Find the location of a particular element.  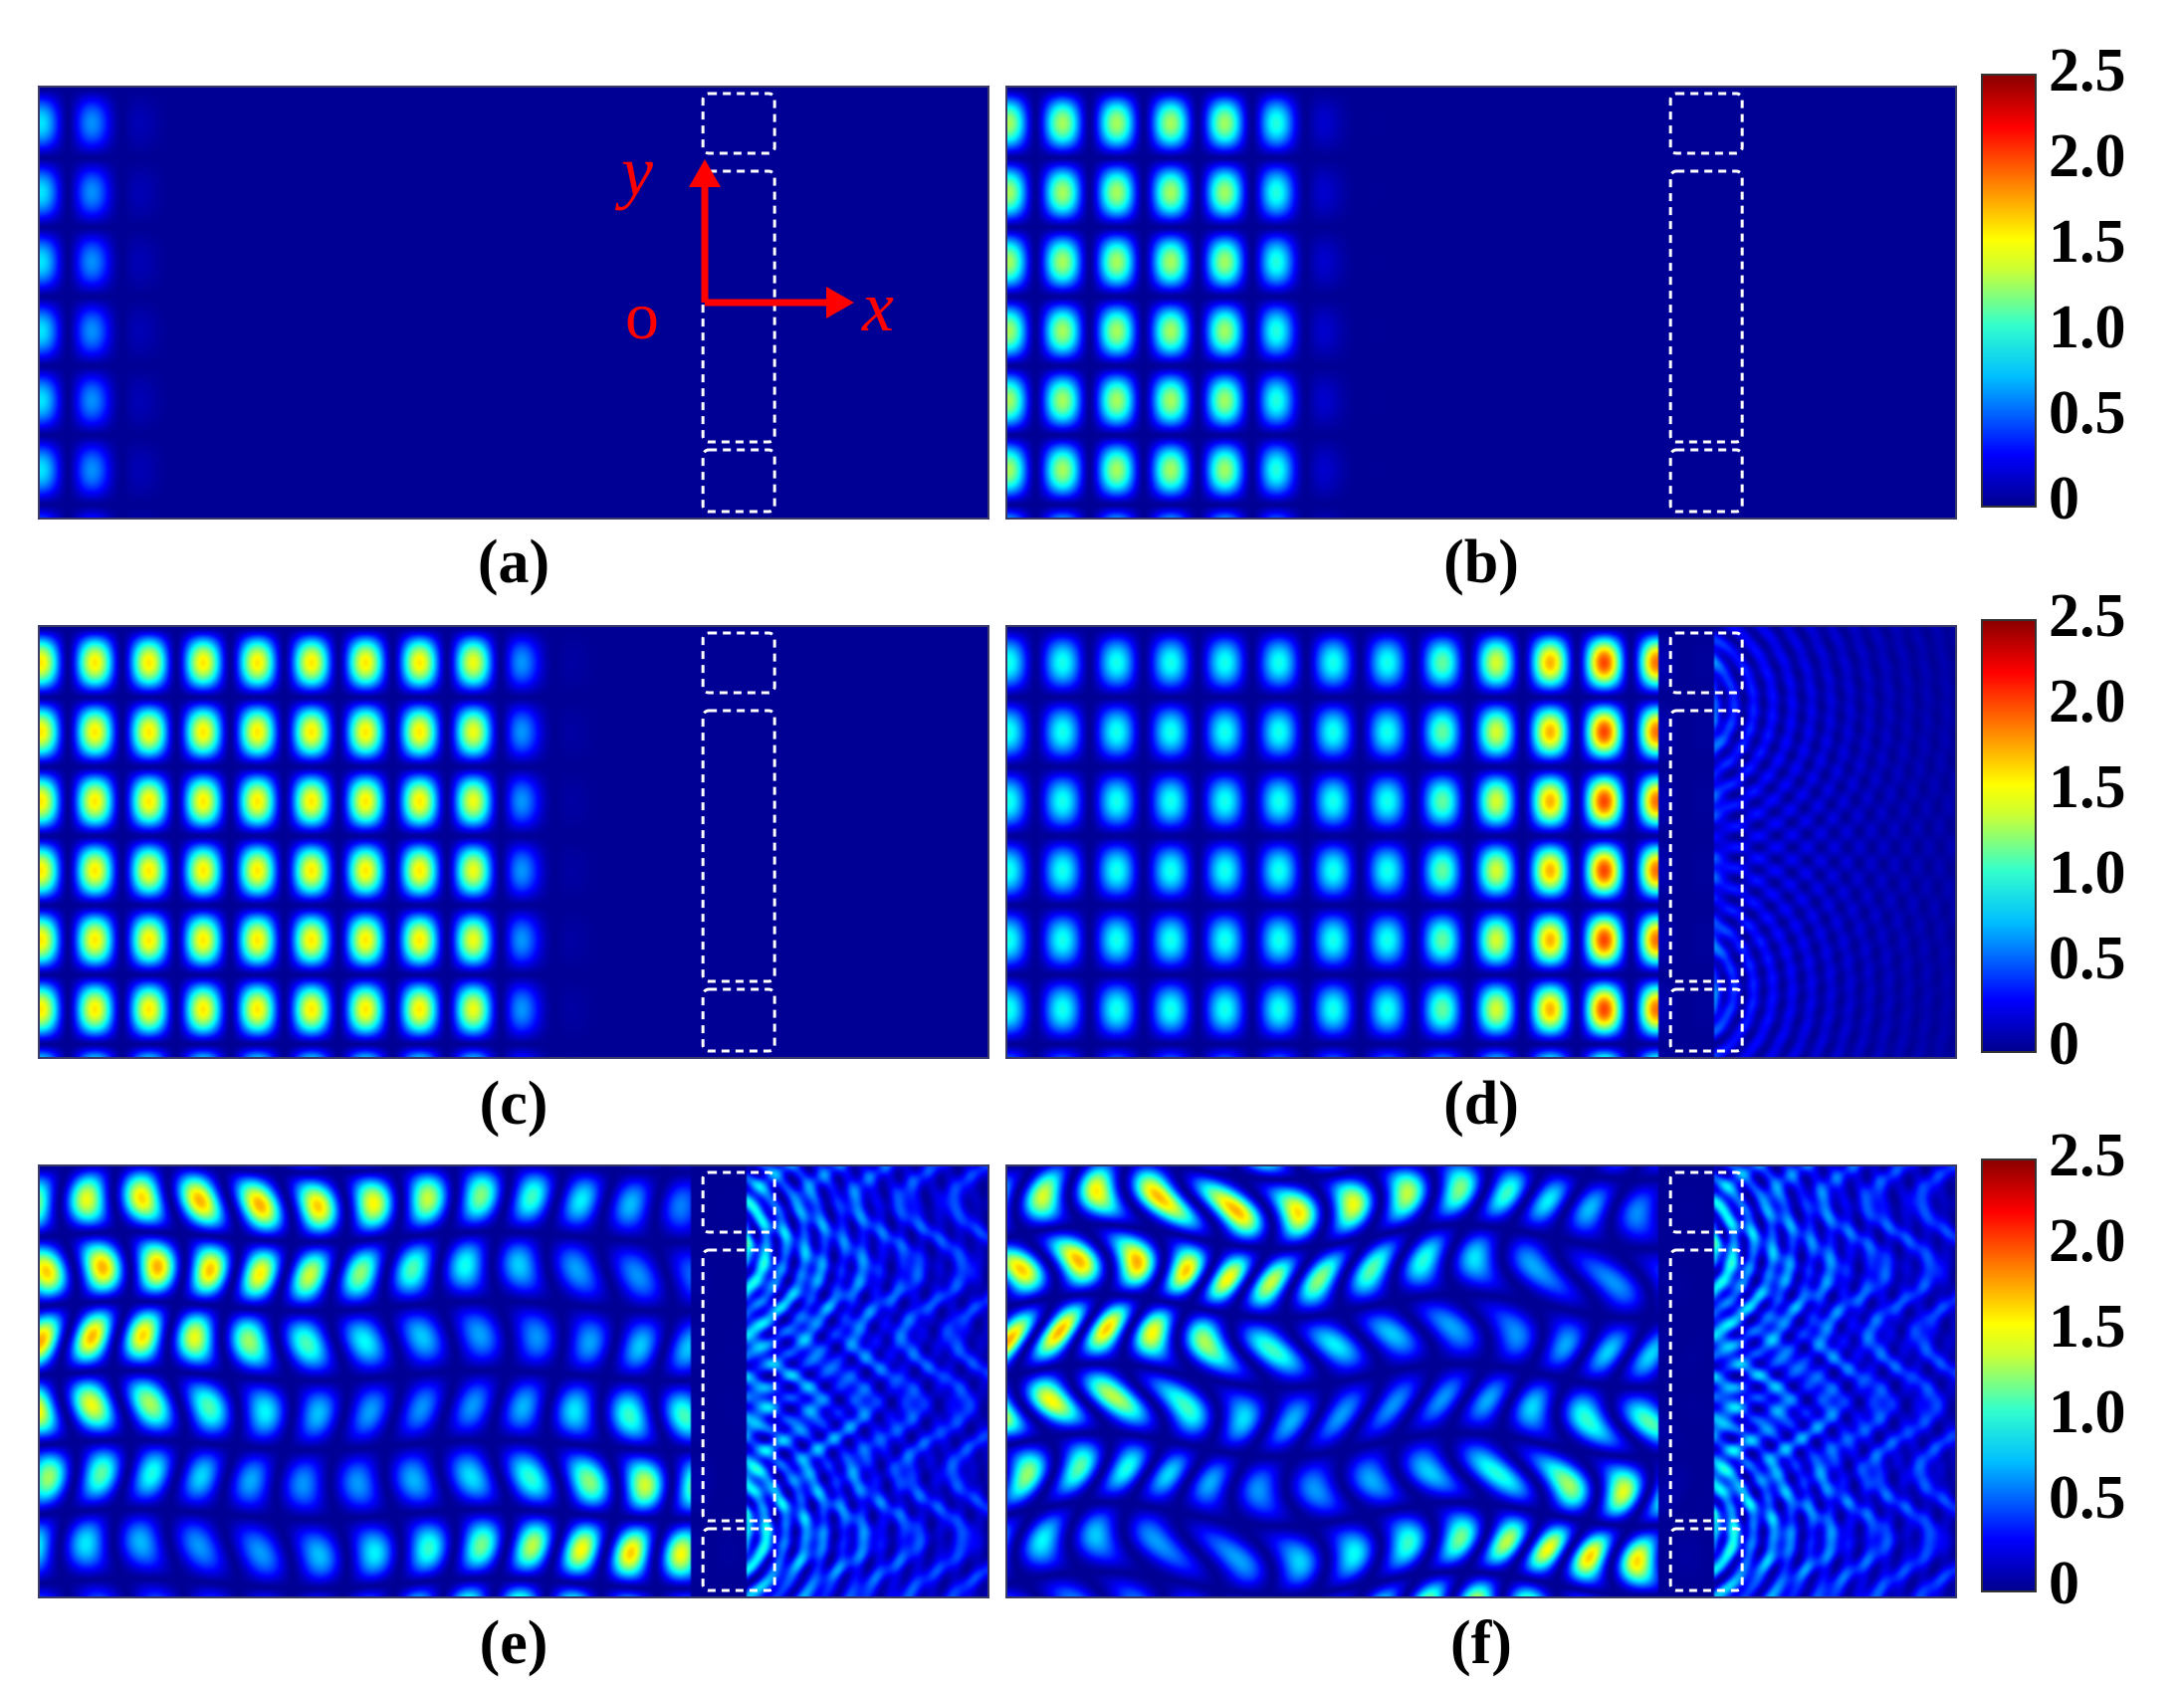

structure-outline-d is located at coordinates (1706, 842).